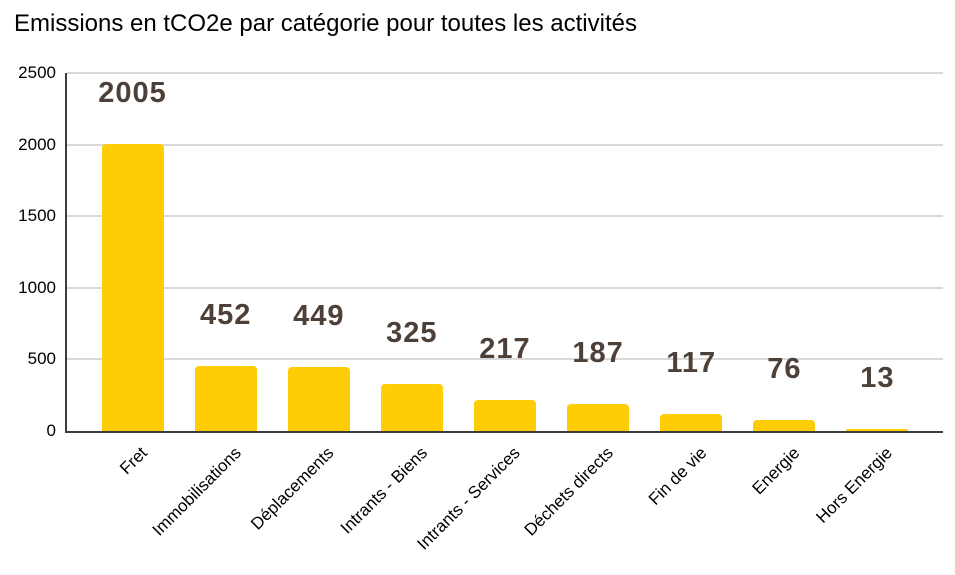  I want to click on x-axis-label-intrants-biens: Intrants - Biens, so click(383, 490).